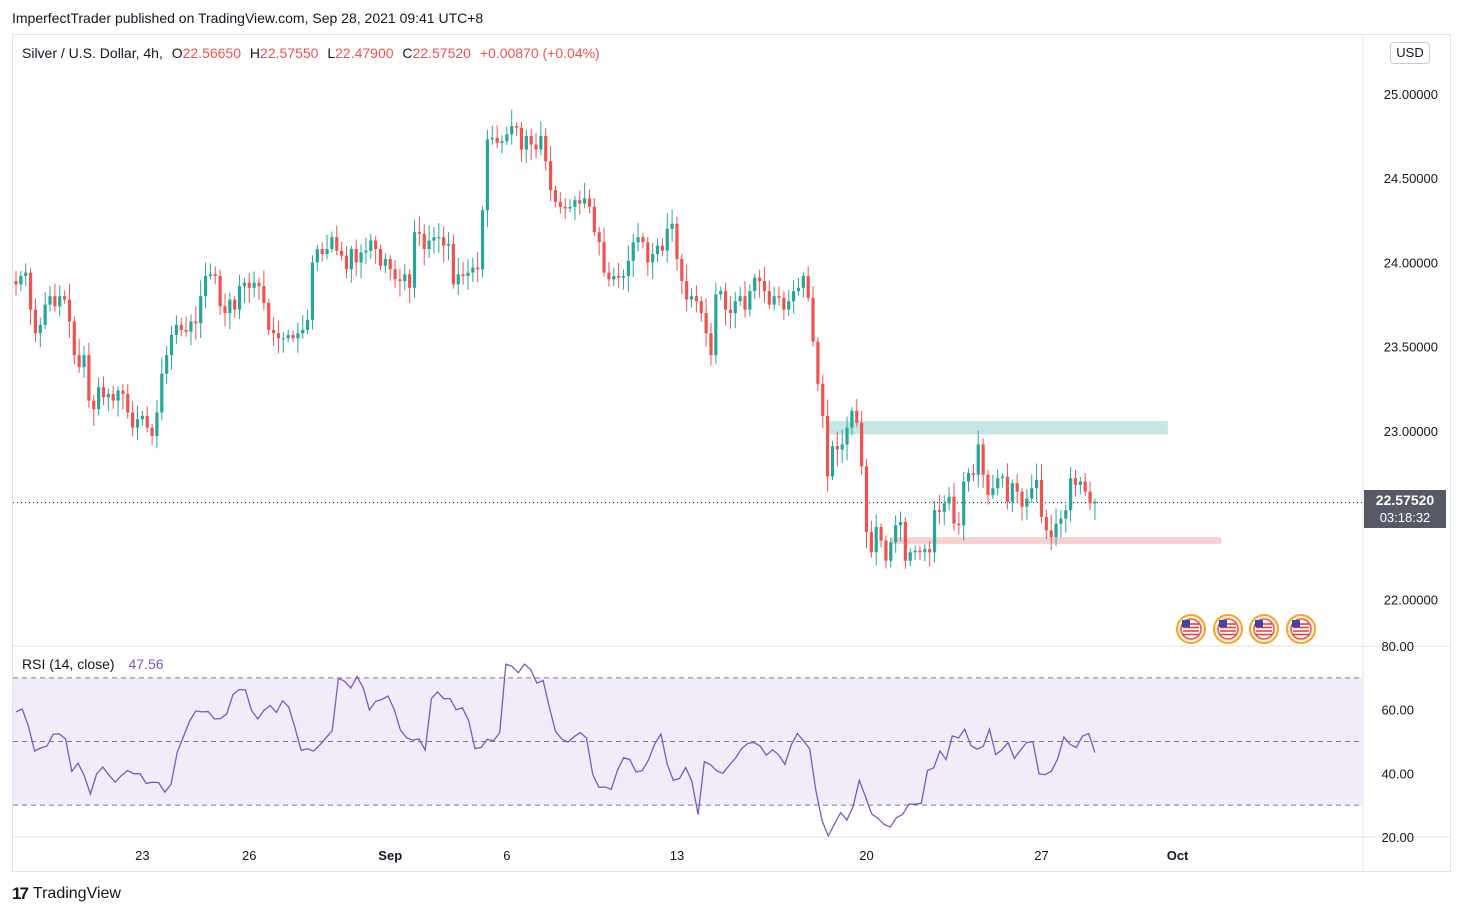  Describe the element at coordinates (1405, 509) in the screenshot. I see `last-price-badge: 22.57520 03:18:32` at that location.